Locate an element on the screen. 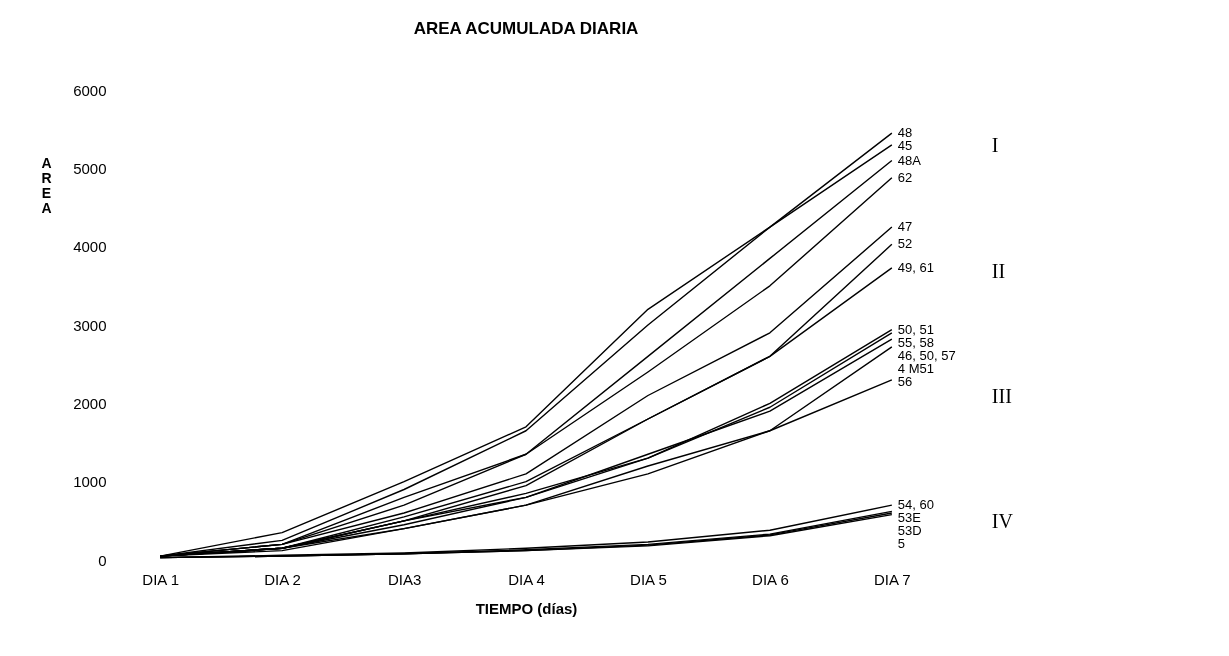  series-label: 48 is located at coordinates (905, 133).